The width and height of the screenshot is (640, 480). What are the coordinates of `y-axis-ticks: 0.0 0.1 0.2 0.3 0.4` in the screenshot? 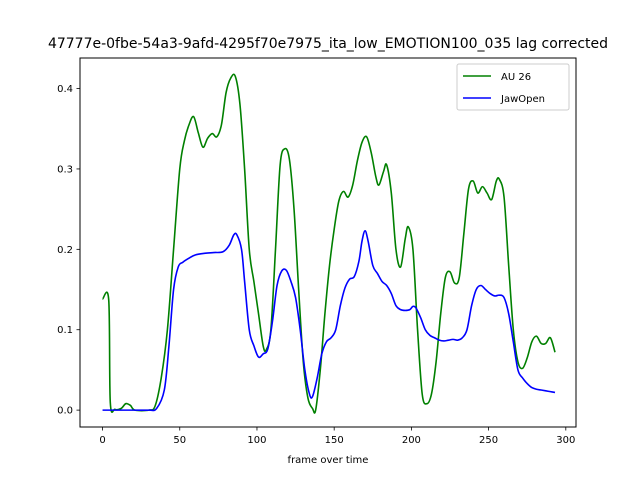 It's located at (68, 250).